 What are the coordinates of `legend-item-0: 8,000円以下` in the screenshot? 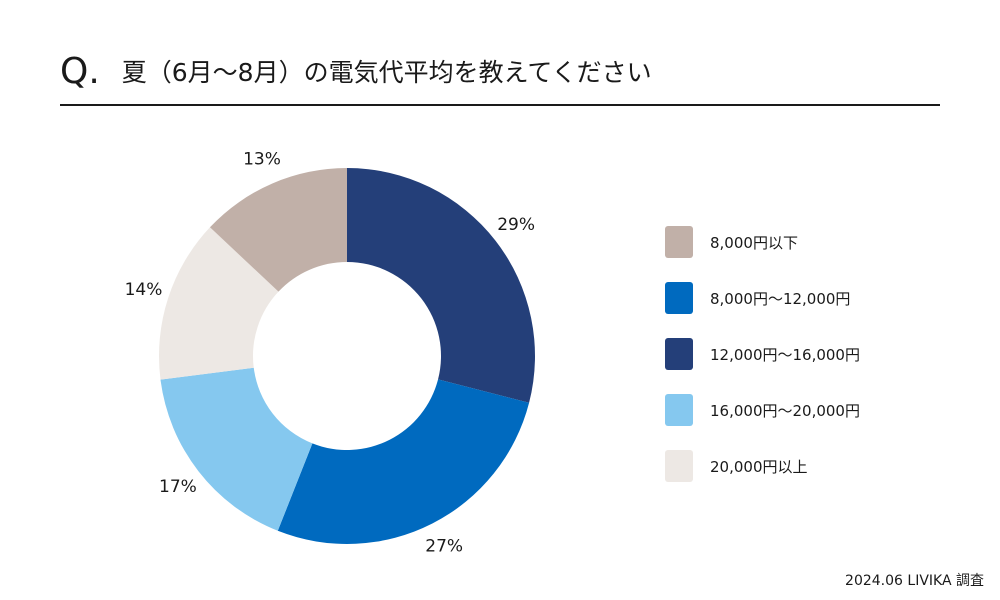 It's located at (762, 242).